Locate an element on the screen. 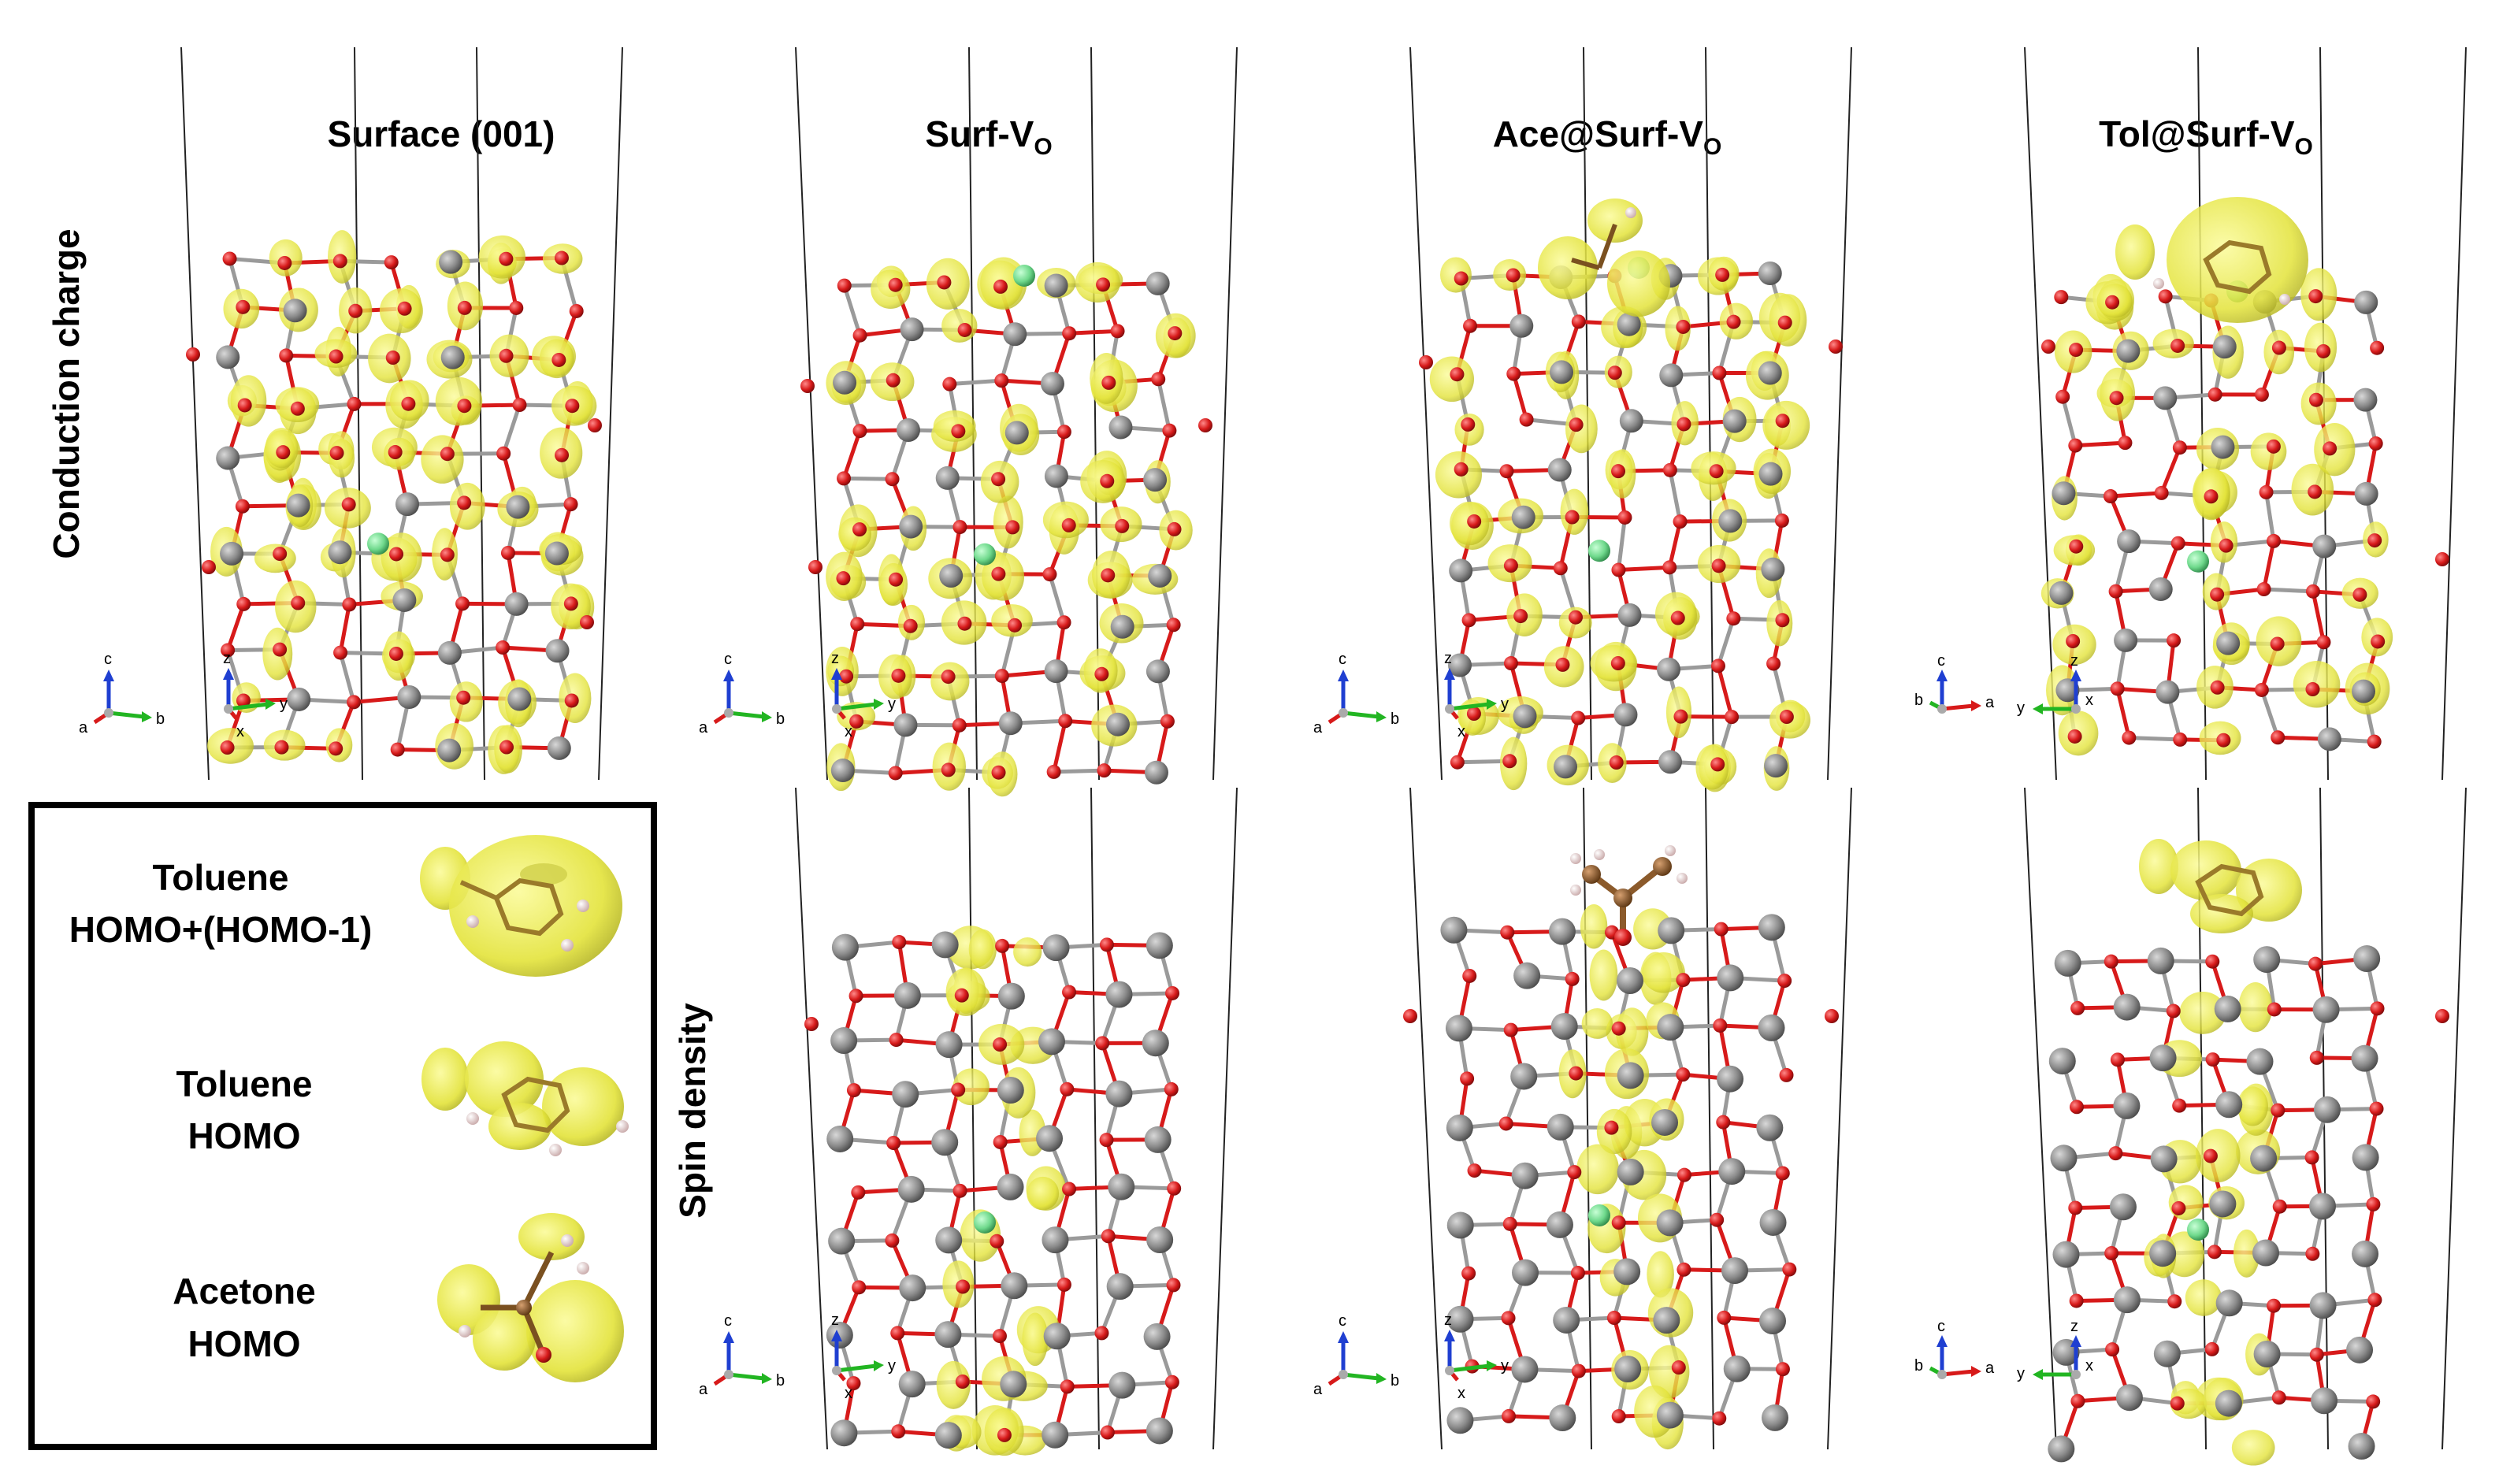  axis-triad-xyz-surface: z y x is located at coordinates (255, 695).